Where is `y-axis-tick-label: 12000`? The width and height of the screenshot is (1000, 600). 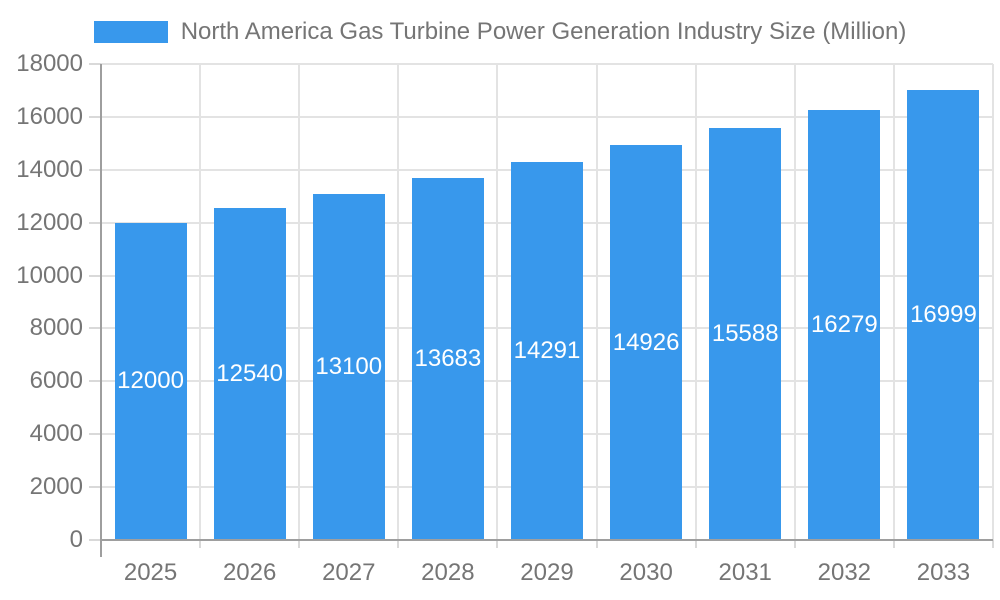
y-axis-tick-label: 12000 is located at coordinates (49, 222).